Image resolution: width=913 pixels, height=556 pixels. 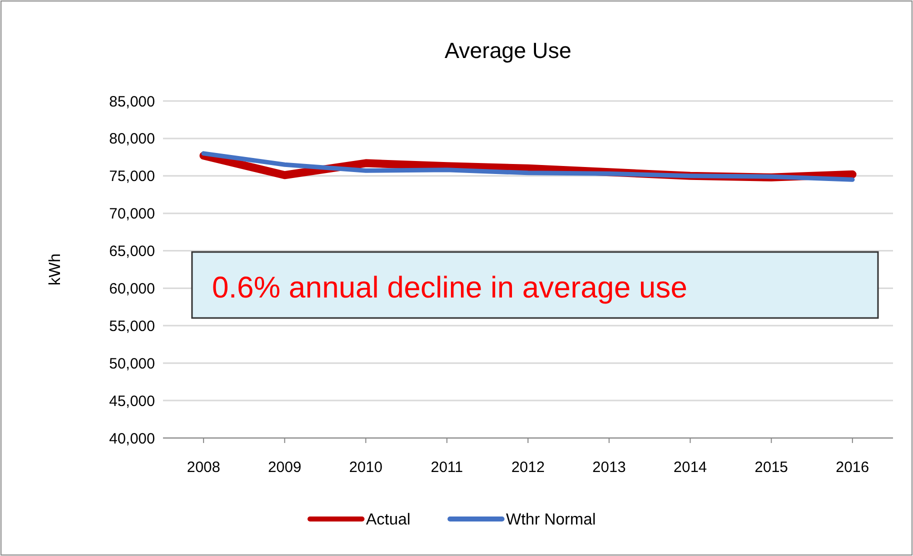 What do you see at coordinates (388, 520) in the screenshot?
I see `legend-label: Actual` at bounding box center [388, 520].